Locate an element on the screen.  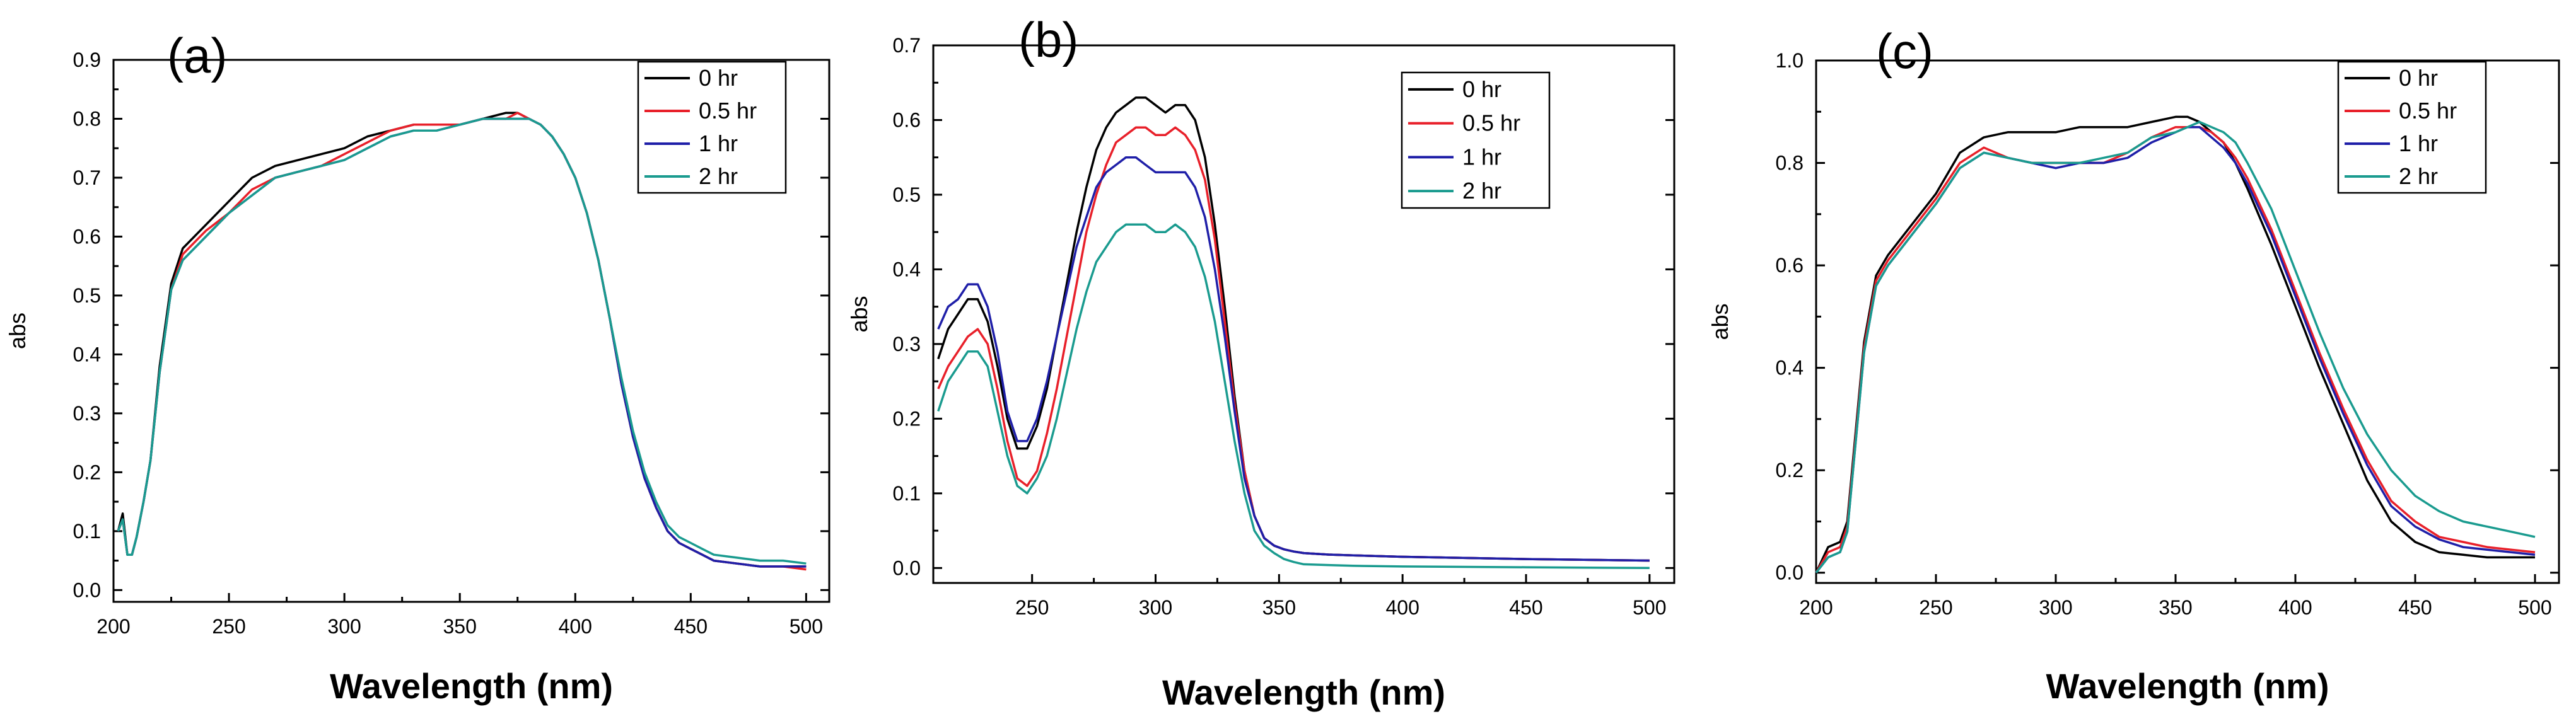
y-tick-label: 0.9 is located at coordinates (87, 60).